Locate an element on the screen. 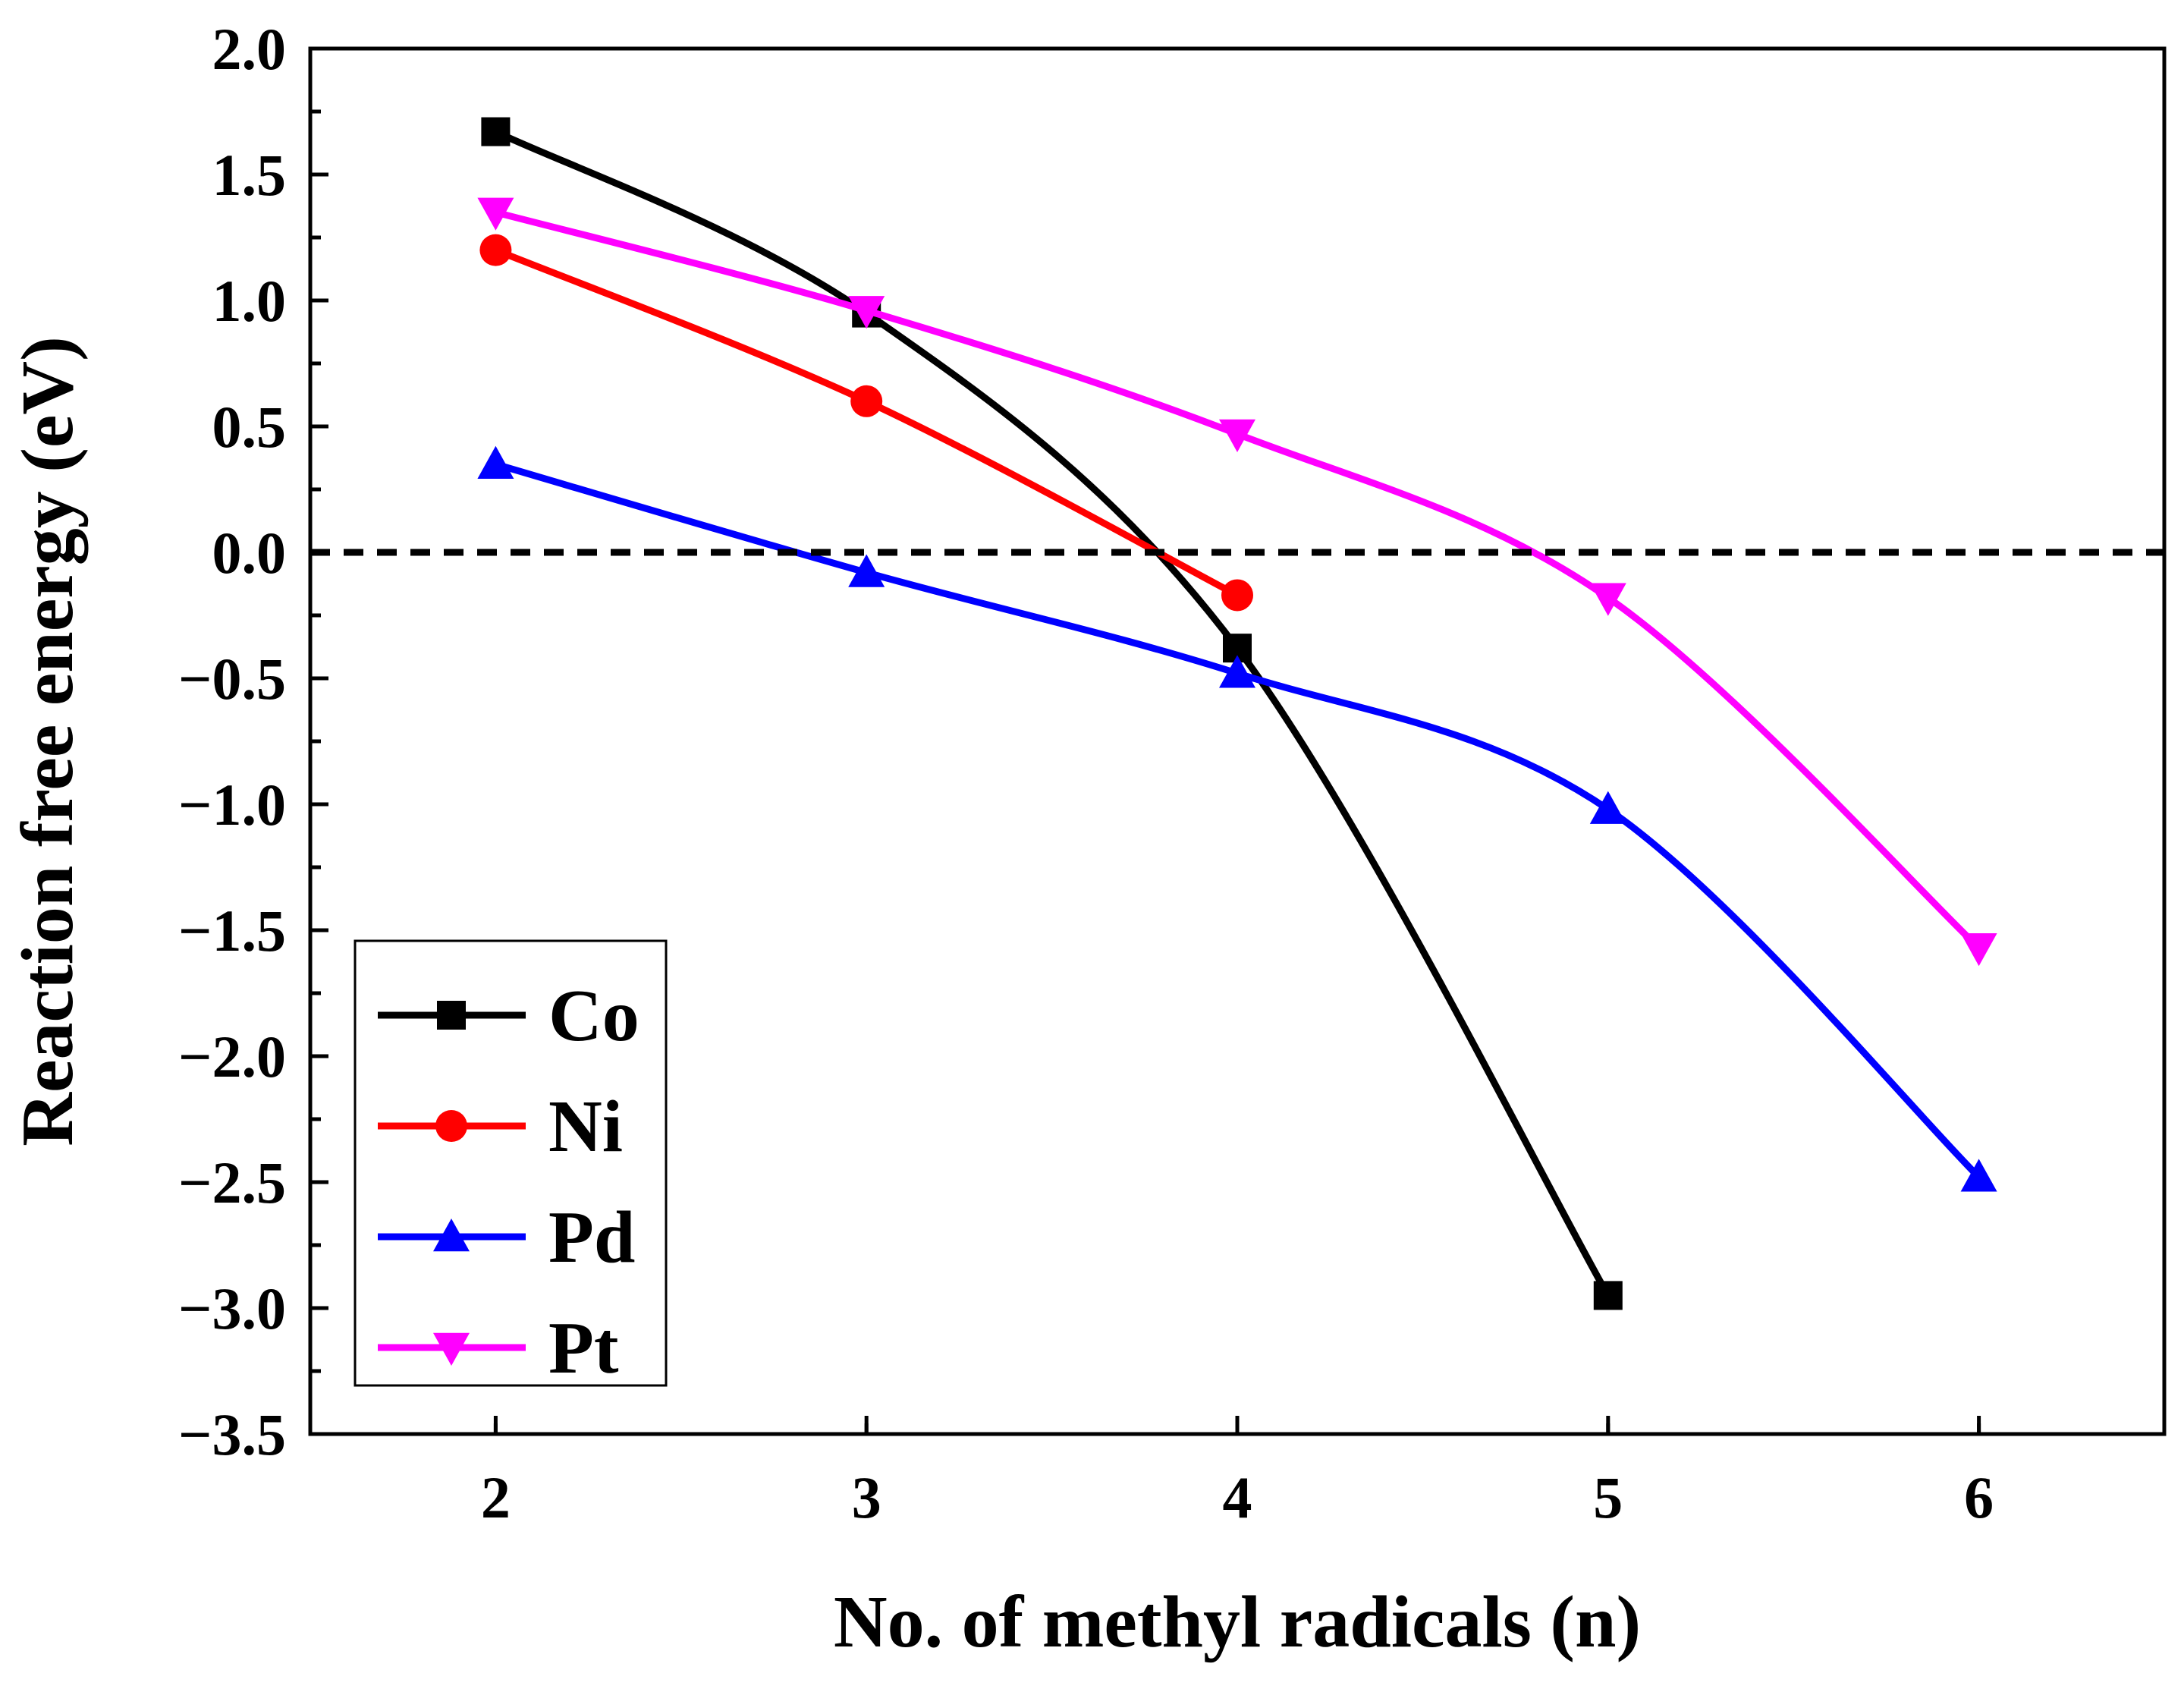 The height and width of the screenshot is (1692, 2184). x-tick-label: 3 is located at coordinates (866, 1497).